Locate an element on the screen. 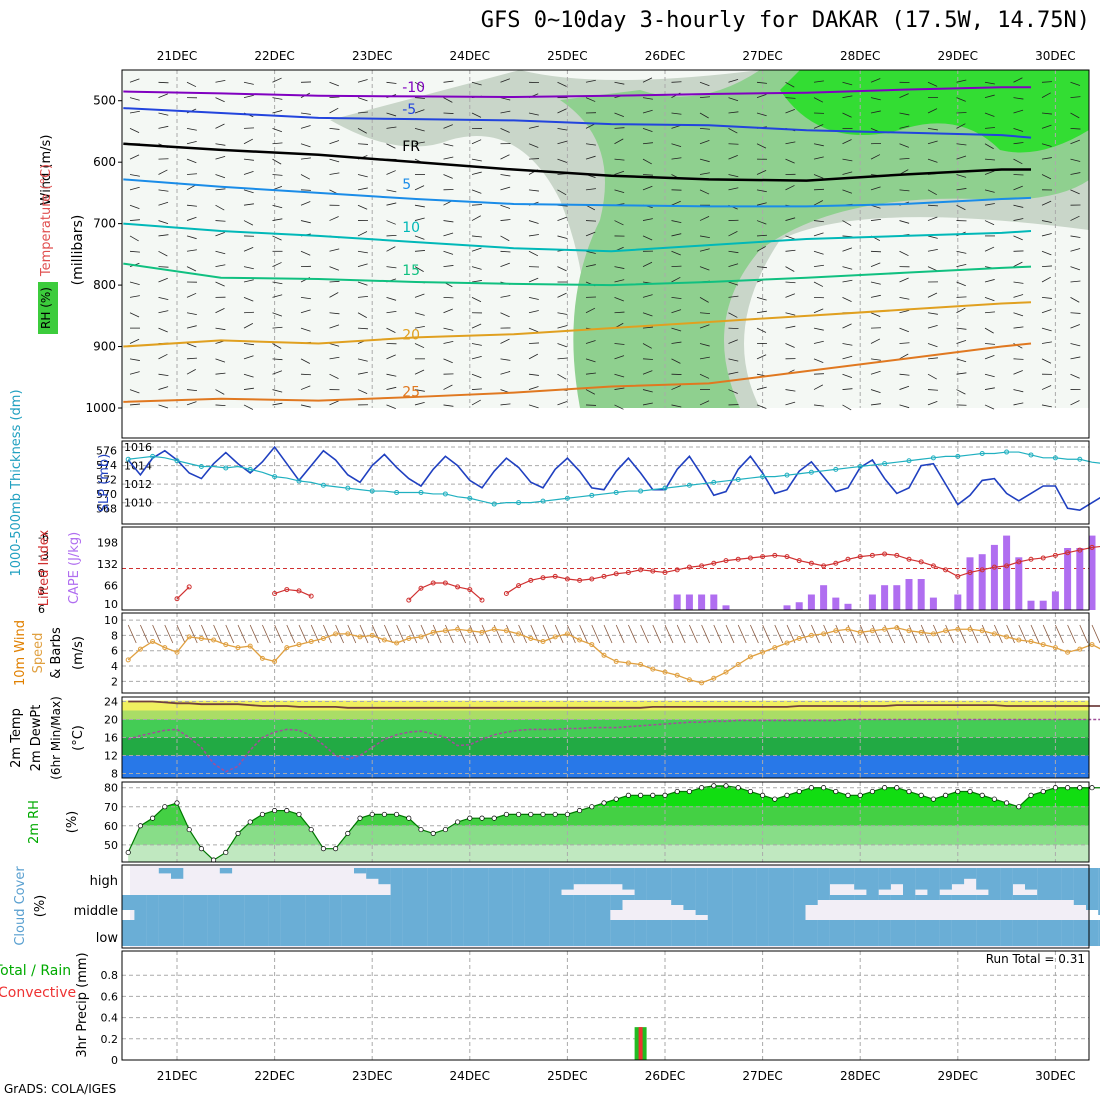 This screenshot has height=1100, width=1100. thickness-tick-label: 570 is located at coordinates (106, 494).